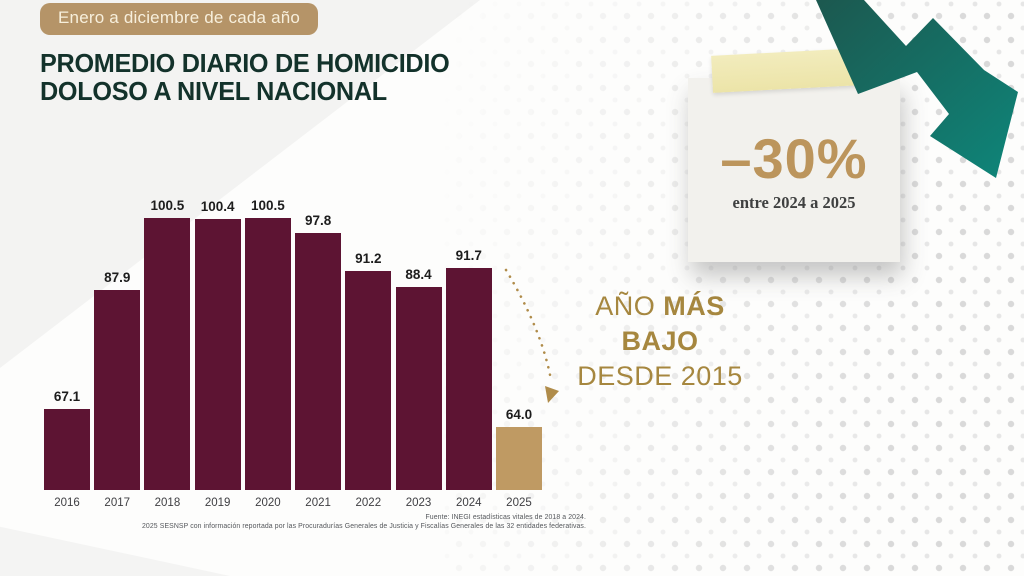 This screenshot has width=1024, height=576. I want to click on date-range-label: Enero a diciembre de cada año, so click(179, 17).